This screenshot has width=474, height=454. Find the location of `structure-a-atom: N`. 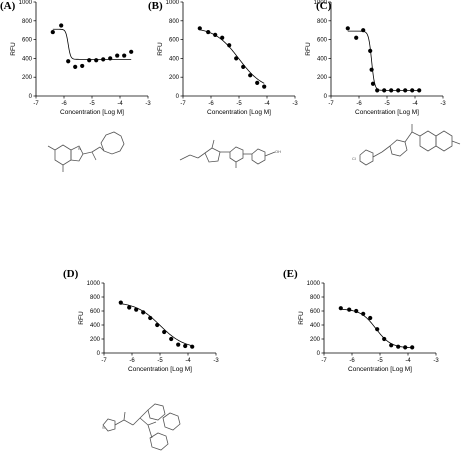

structure-a-atom: N is located at coordinates (79, 148).